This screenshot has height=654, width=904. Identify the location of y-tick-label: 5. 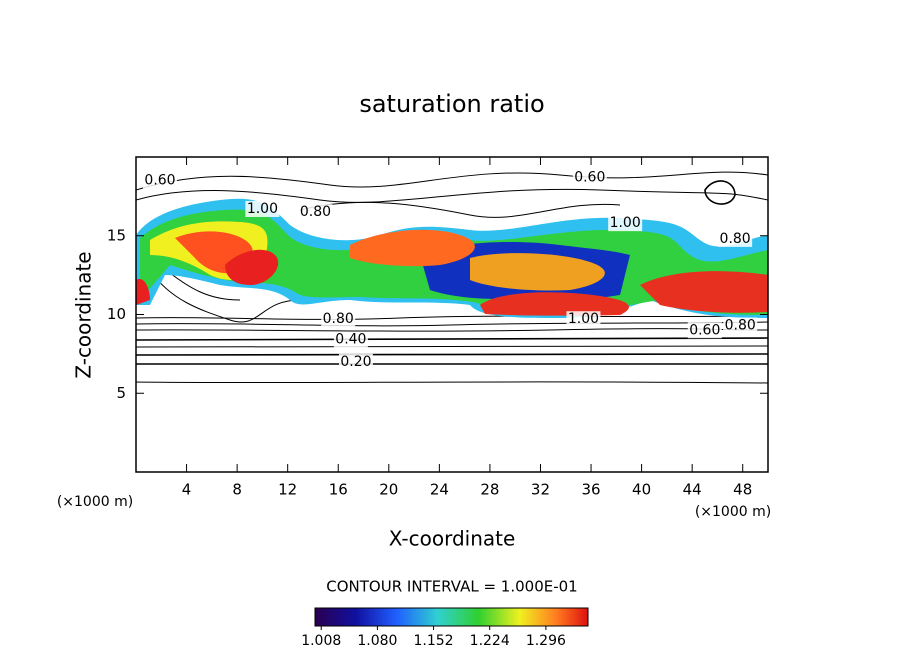
(121, 393).